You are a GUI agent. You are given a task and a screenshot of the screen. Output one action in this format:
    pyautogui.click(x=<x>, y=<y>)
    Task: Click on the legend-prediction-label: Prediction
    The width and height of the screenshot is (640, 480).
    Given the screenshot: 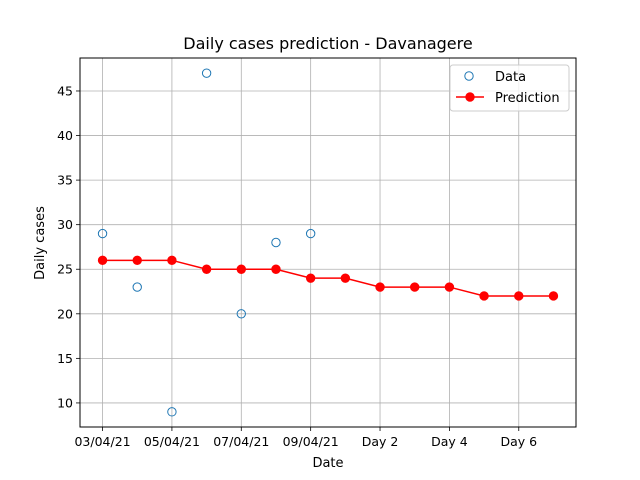 What is the action you would take?
    pyautogui.click(x=527, y=98)
    